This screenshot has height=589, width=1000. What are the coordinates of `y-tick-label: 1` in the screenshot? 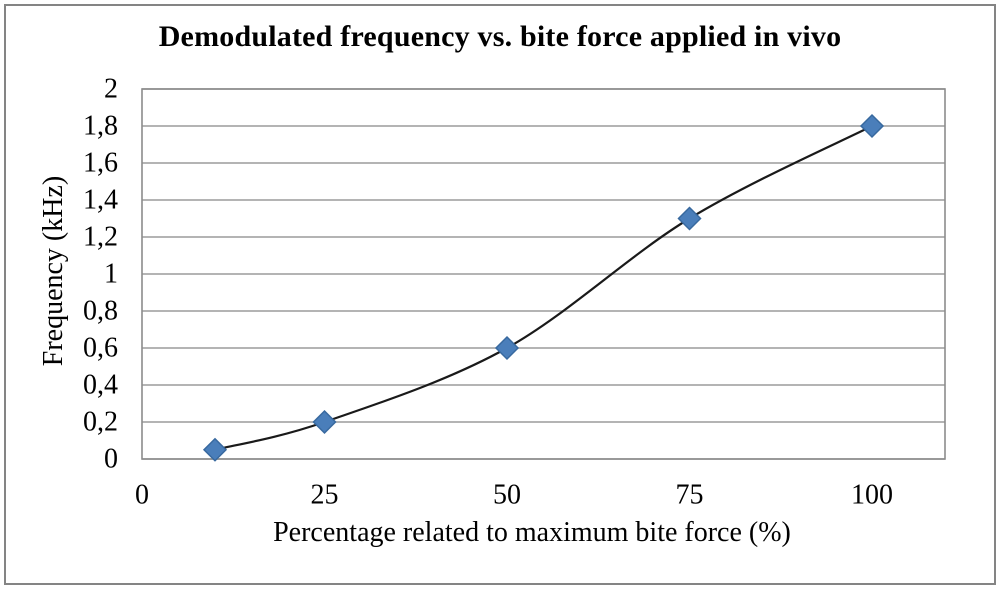 It's located at (111, 274).